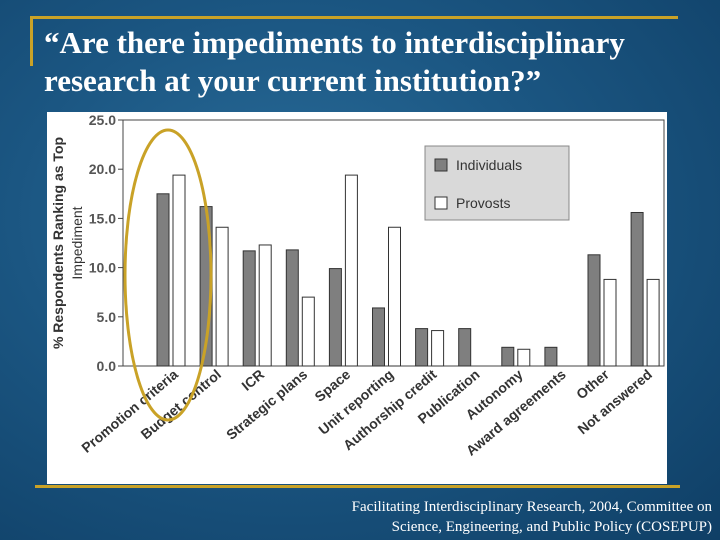 The image size is (720, 540). What do you see at coordinates (441, 203) in the screenshot?
I see `legend-swatch-provosts` at bounding box center [441, 203].